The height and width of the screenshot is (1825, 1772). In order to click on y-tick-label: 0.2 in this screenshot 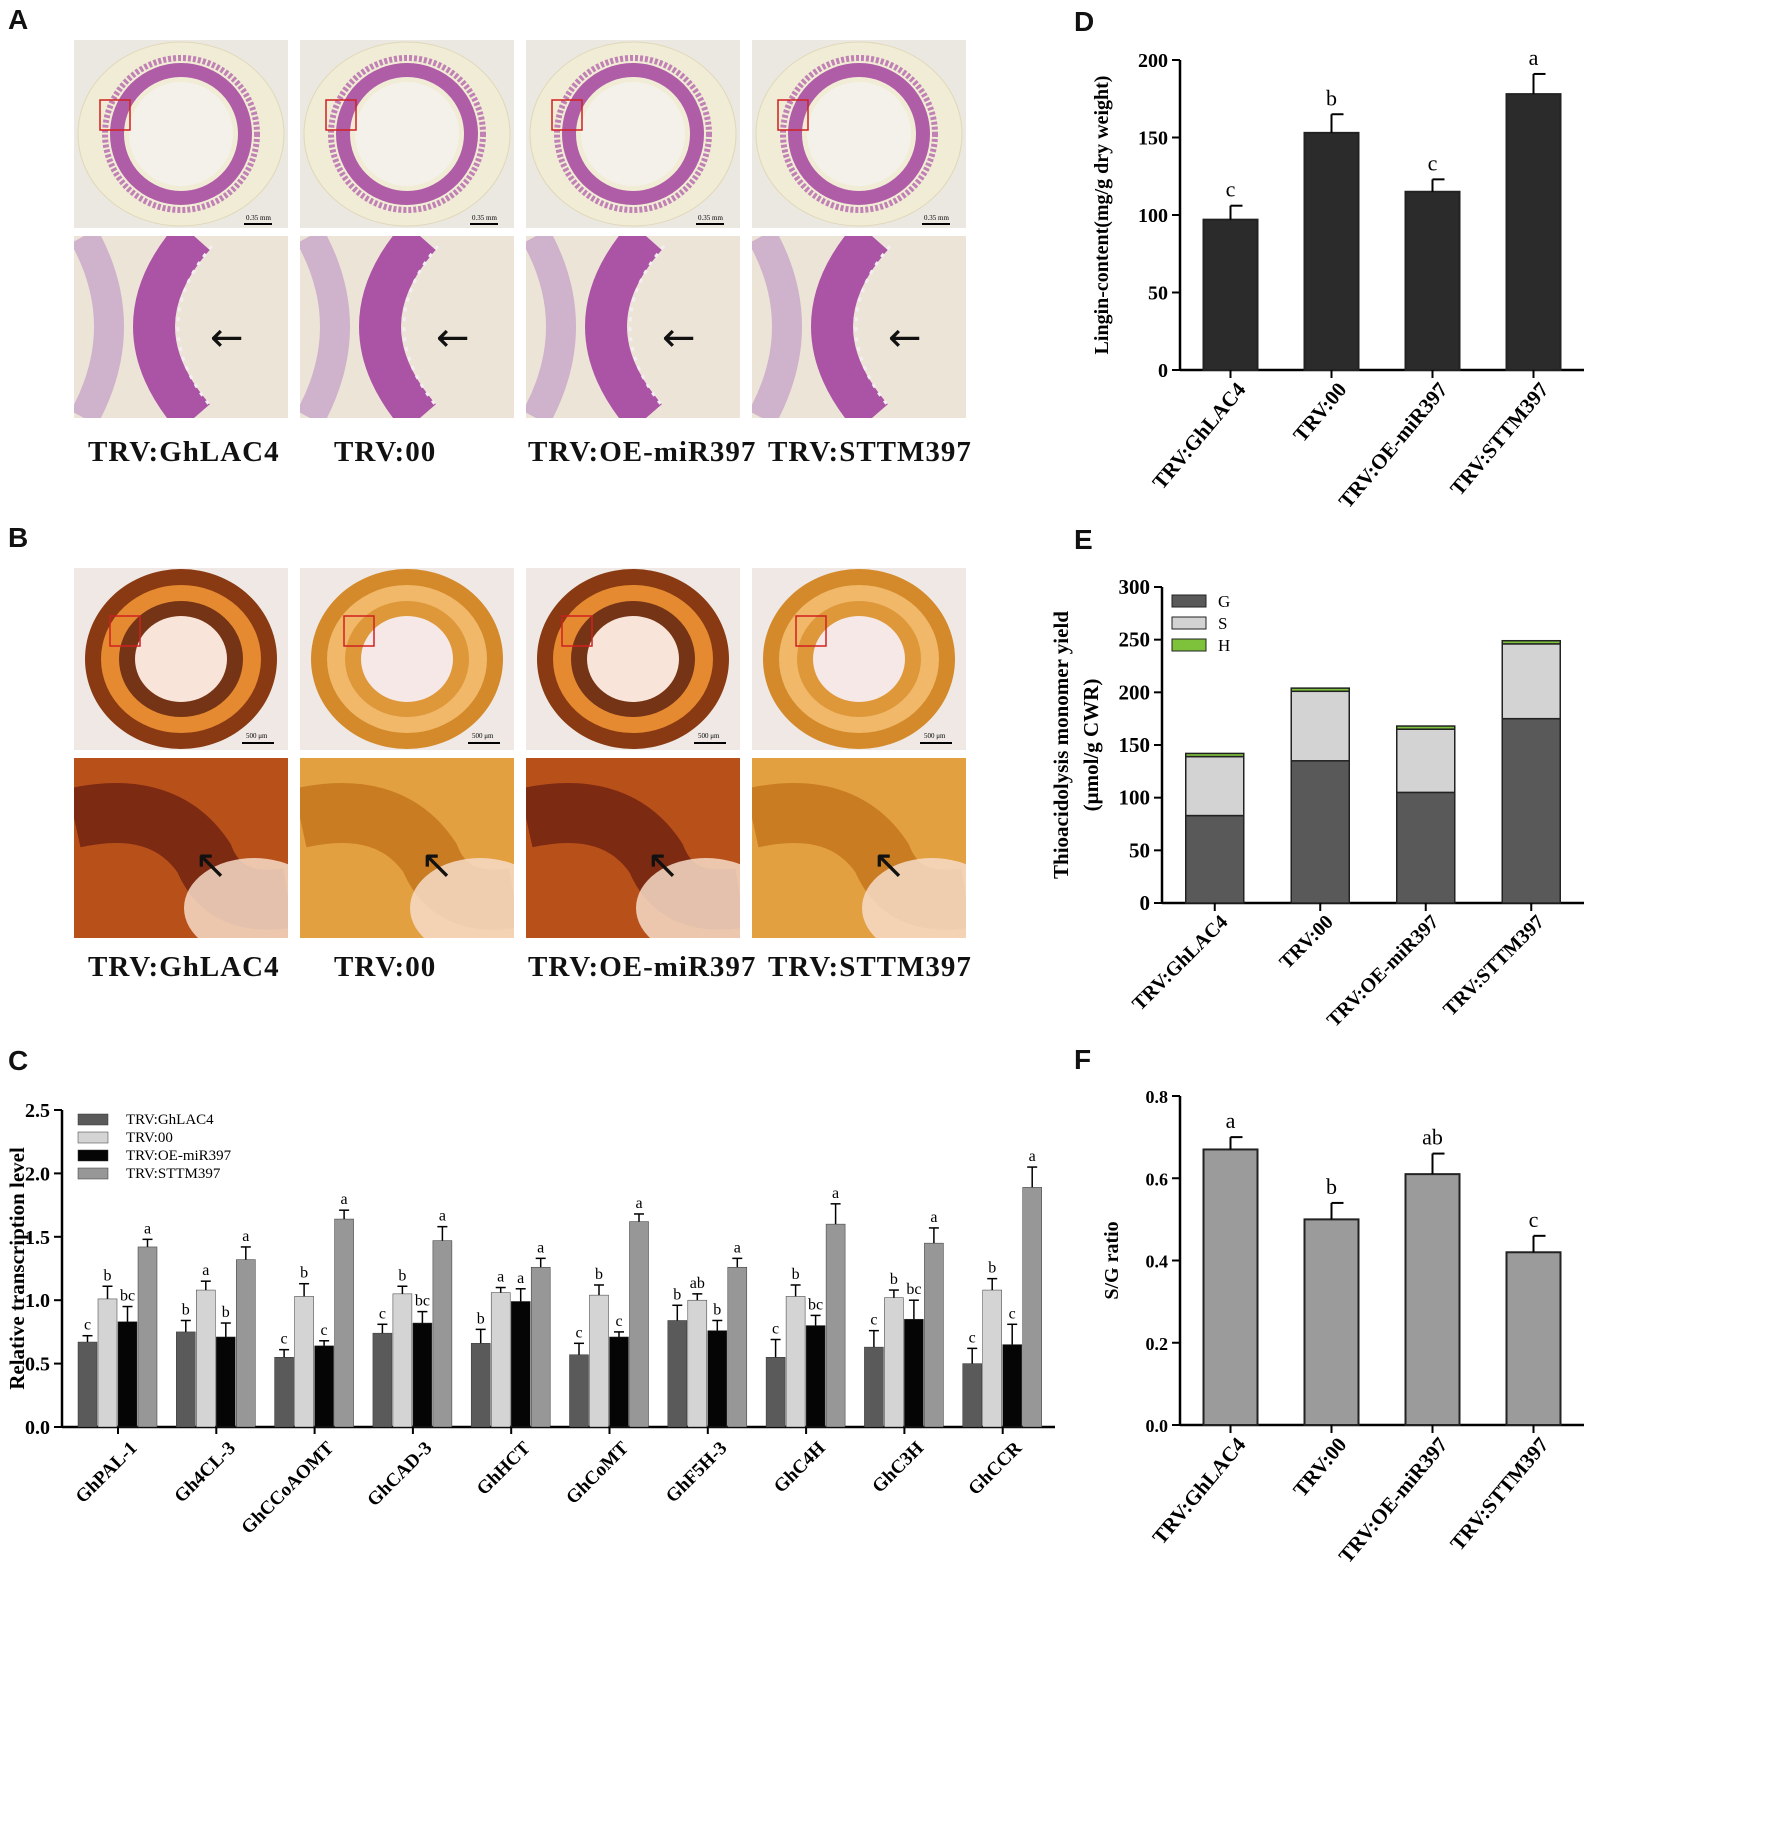, I will do `click(1157, 1344)`.